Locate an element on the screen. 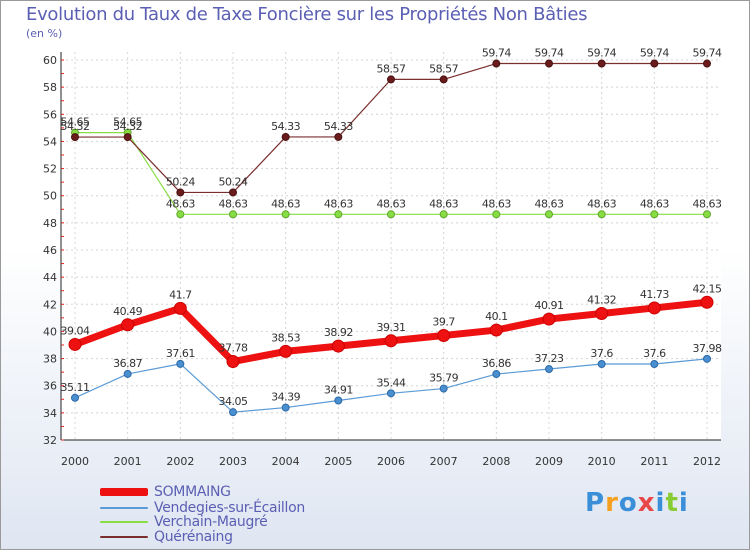 Image resolution: width=750 pixels, height=550 pixels. data-label-vendegies: 35.11 is located at coordinates (75, 387).